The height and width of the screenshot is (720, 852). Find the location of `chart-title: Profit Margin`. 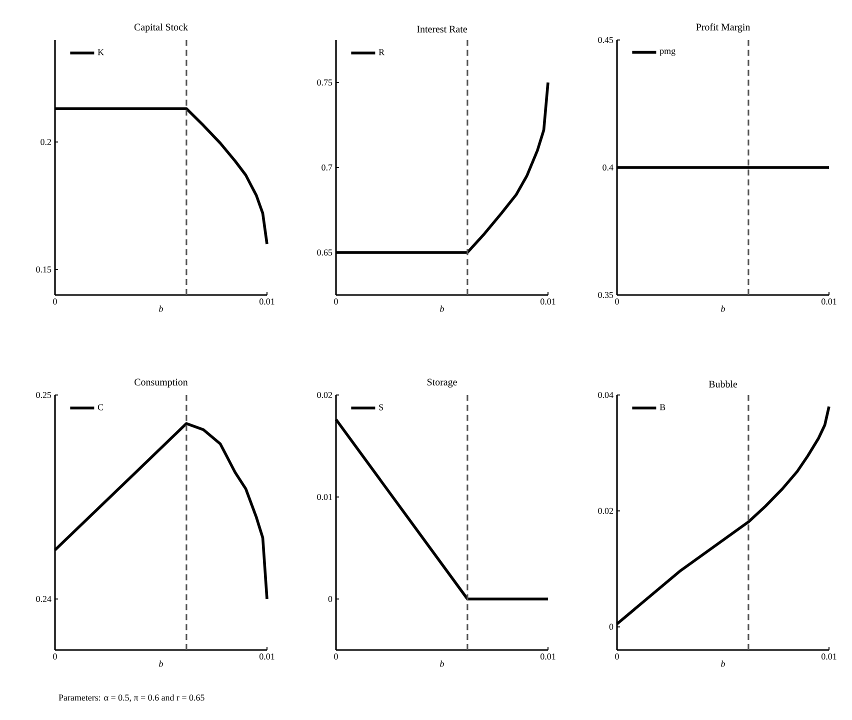

chart-title: Profit Margin is located at coordinates (723, 27).